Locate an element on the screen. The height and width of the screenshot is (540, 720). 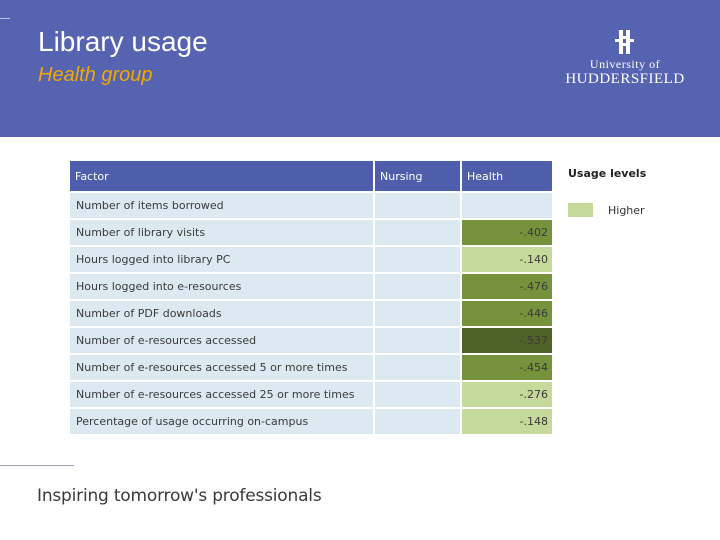
table-row: Number of library visits -.402 is located at coordinates (311, 232).